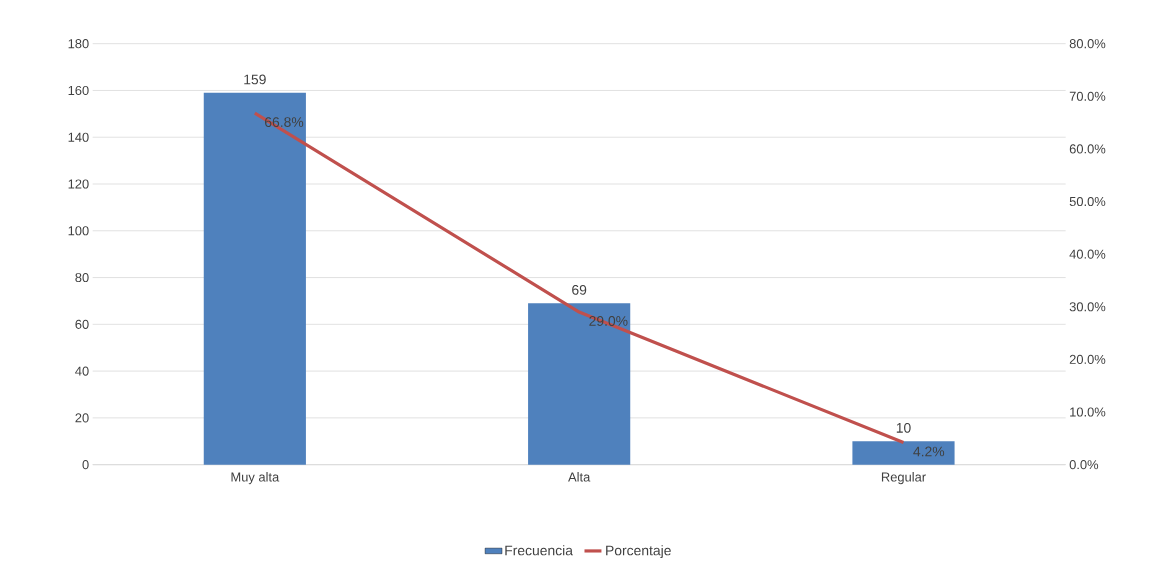 The height and width of the screenshot is (578, 1156). What do you see at coordinates (579, 290) in the screenshot?
I see `data-label: 69` at bounding box center [579, 290].